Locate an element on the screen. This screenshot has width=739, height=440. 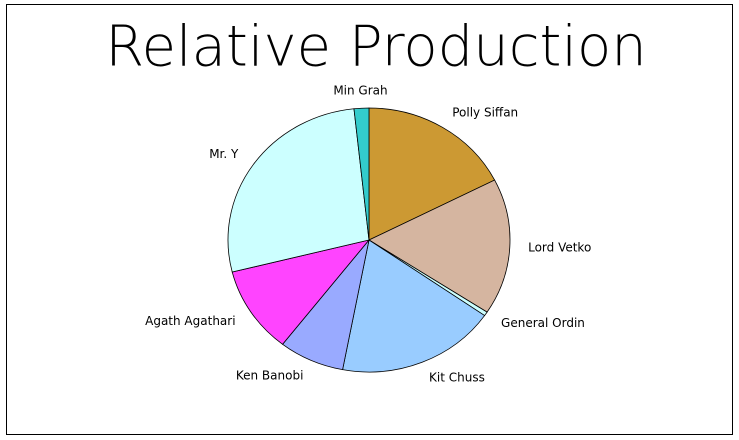
slice-label: Lord Vetko is located at coordinates (559, 247).